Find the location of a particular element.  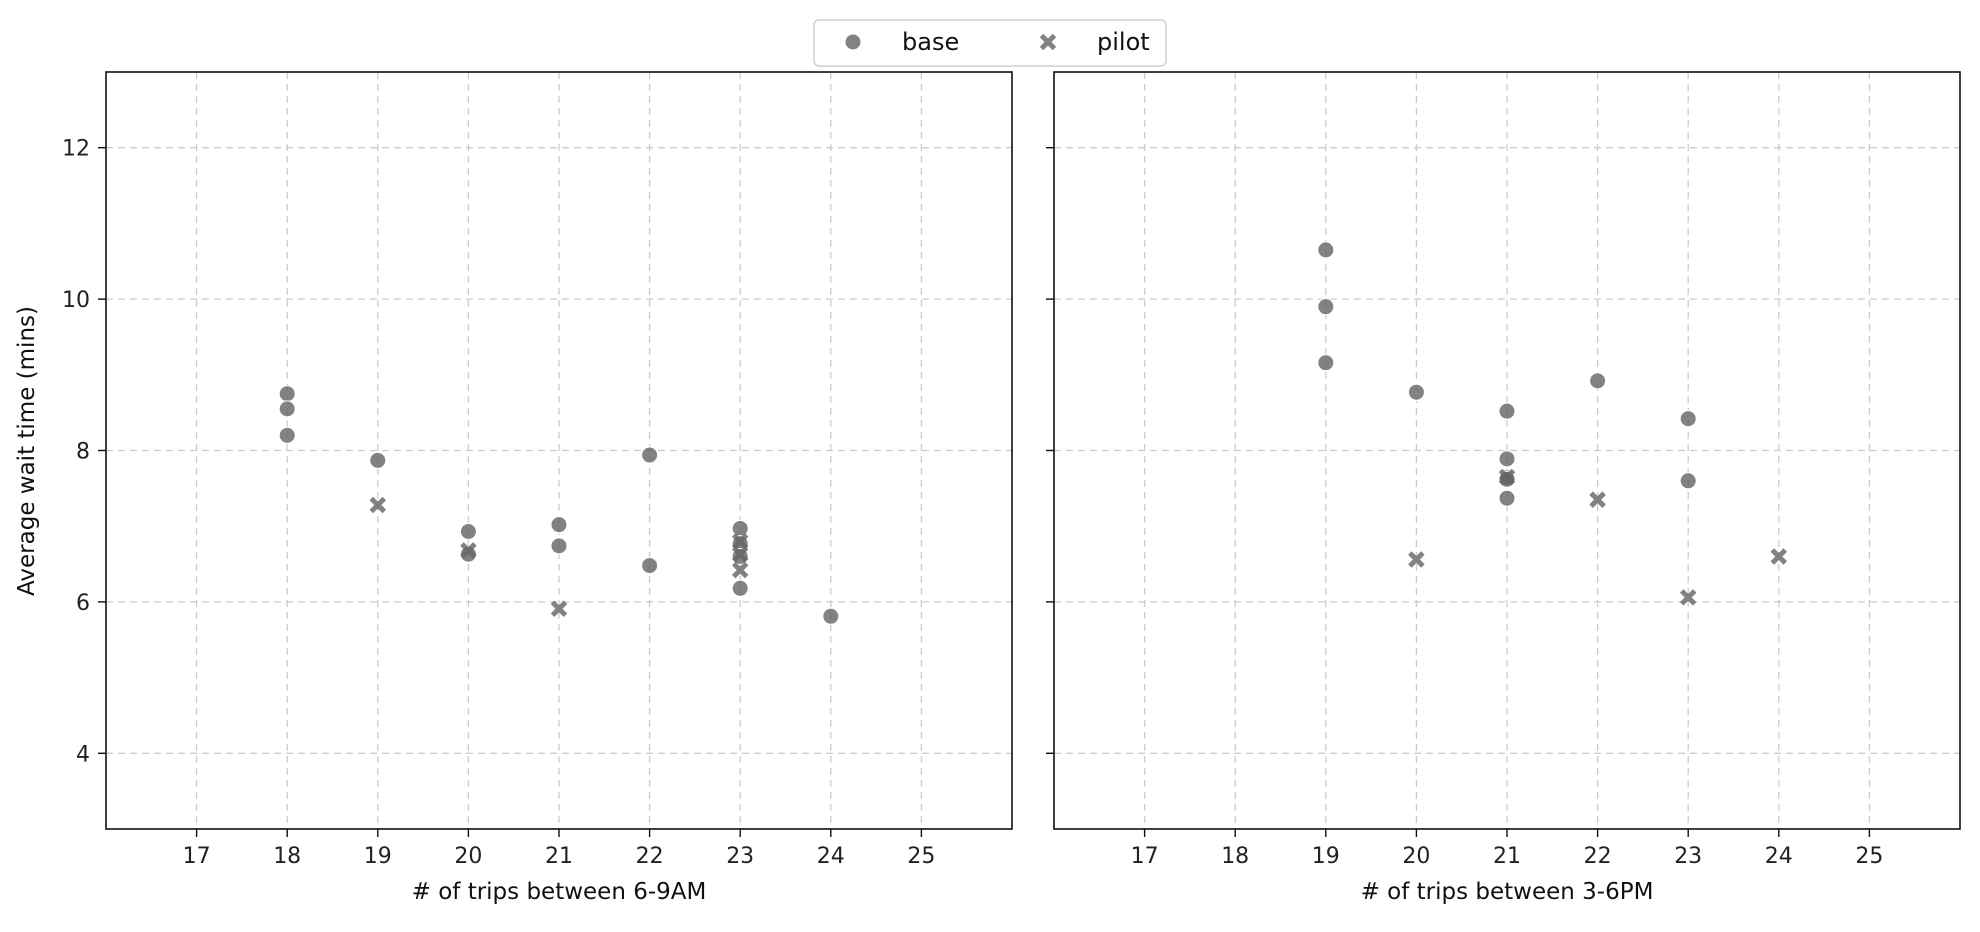

legend-marker-base is located at coordinates (853, 42).